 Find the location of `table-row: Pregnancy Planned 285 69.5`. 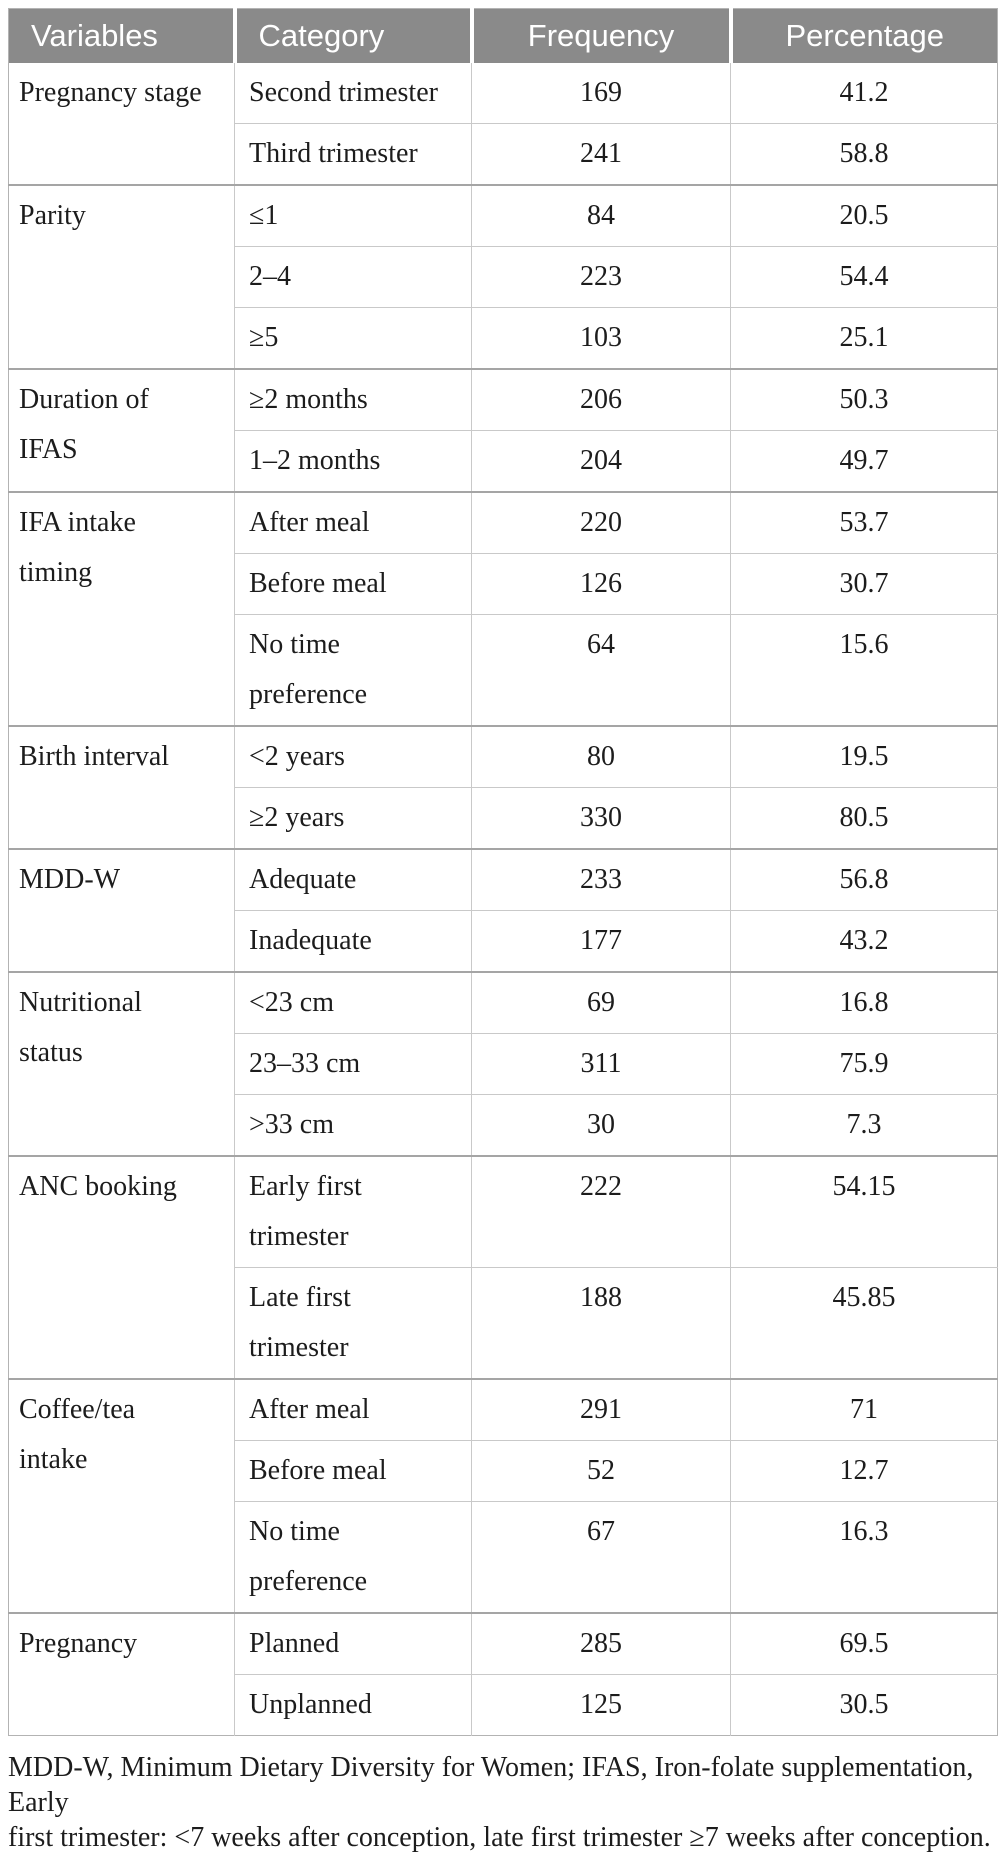

table-row: Pregnancy Planned 285 69.5 is located at coordinates (503, 1674).